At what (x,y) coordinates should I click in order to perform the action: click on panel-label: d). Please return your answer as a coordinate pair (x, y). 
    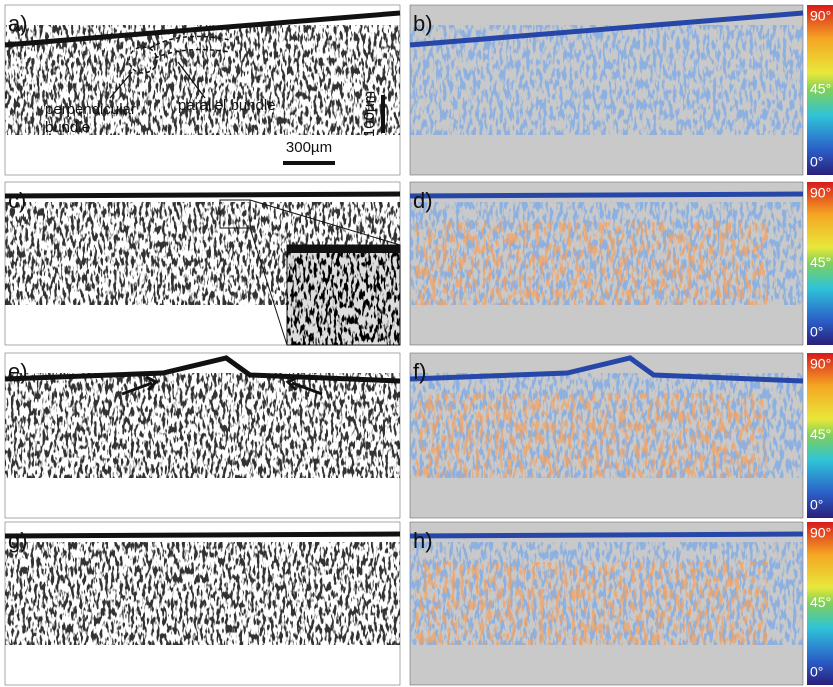
    Looking at the image, I should click on (423, 200).